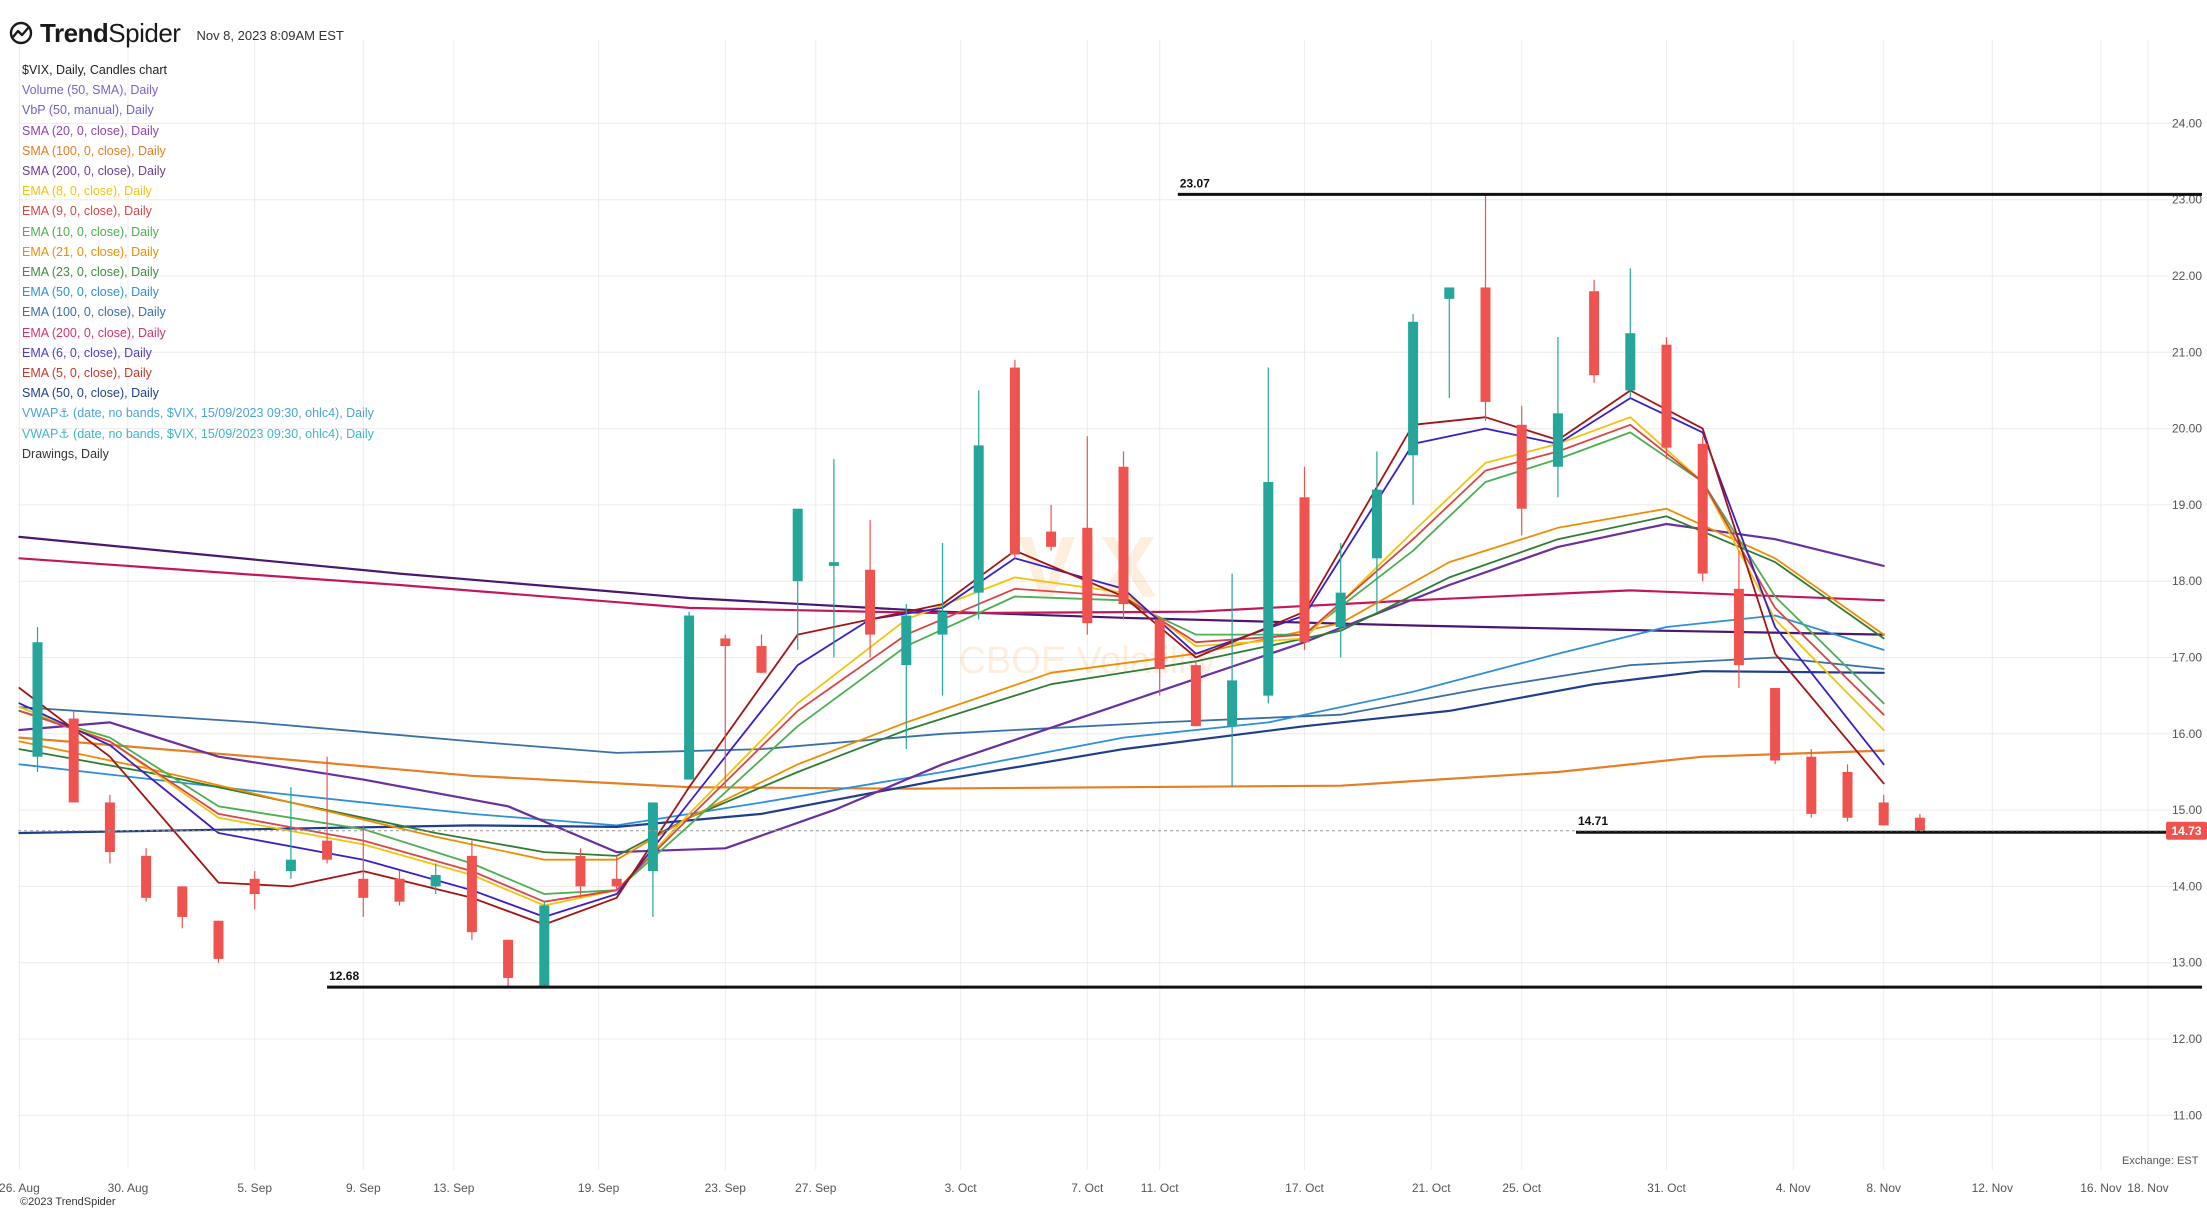  I want to click on legend-item: SMA (50, 0, close), Daily, so click(90, 393).